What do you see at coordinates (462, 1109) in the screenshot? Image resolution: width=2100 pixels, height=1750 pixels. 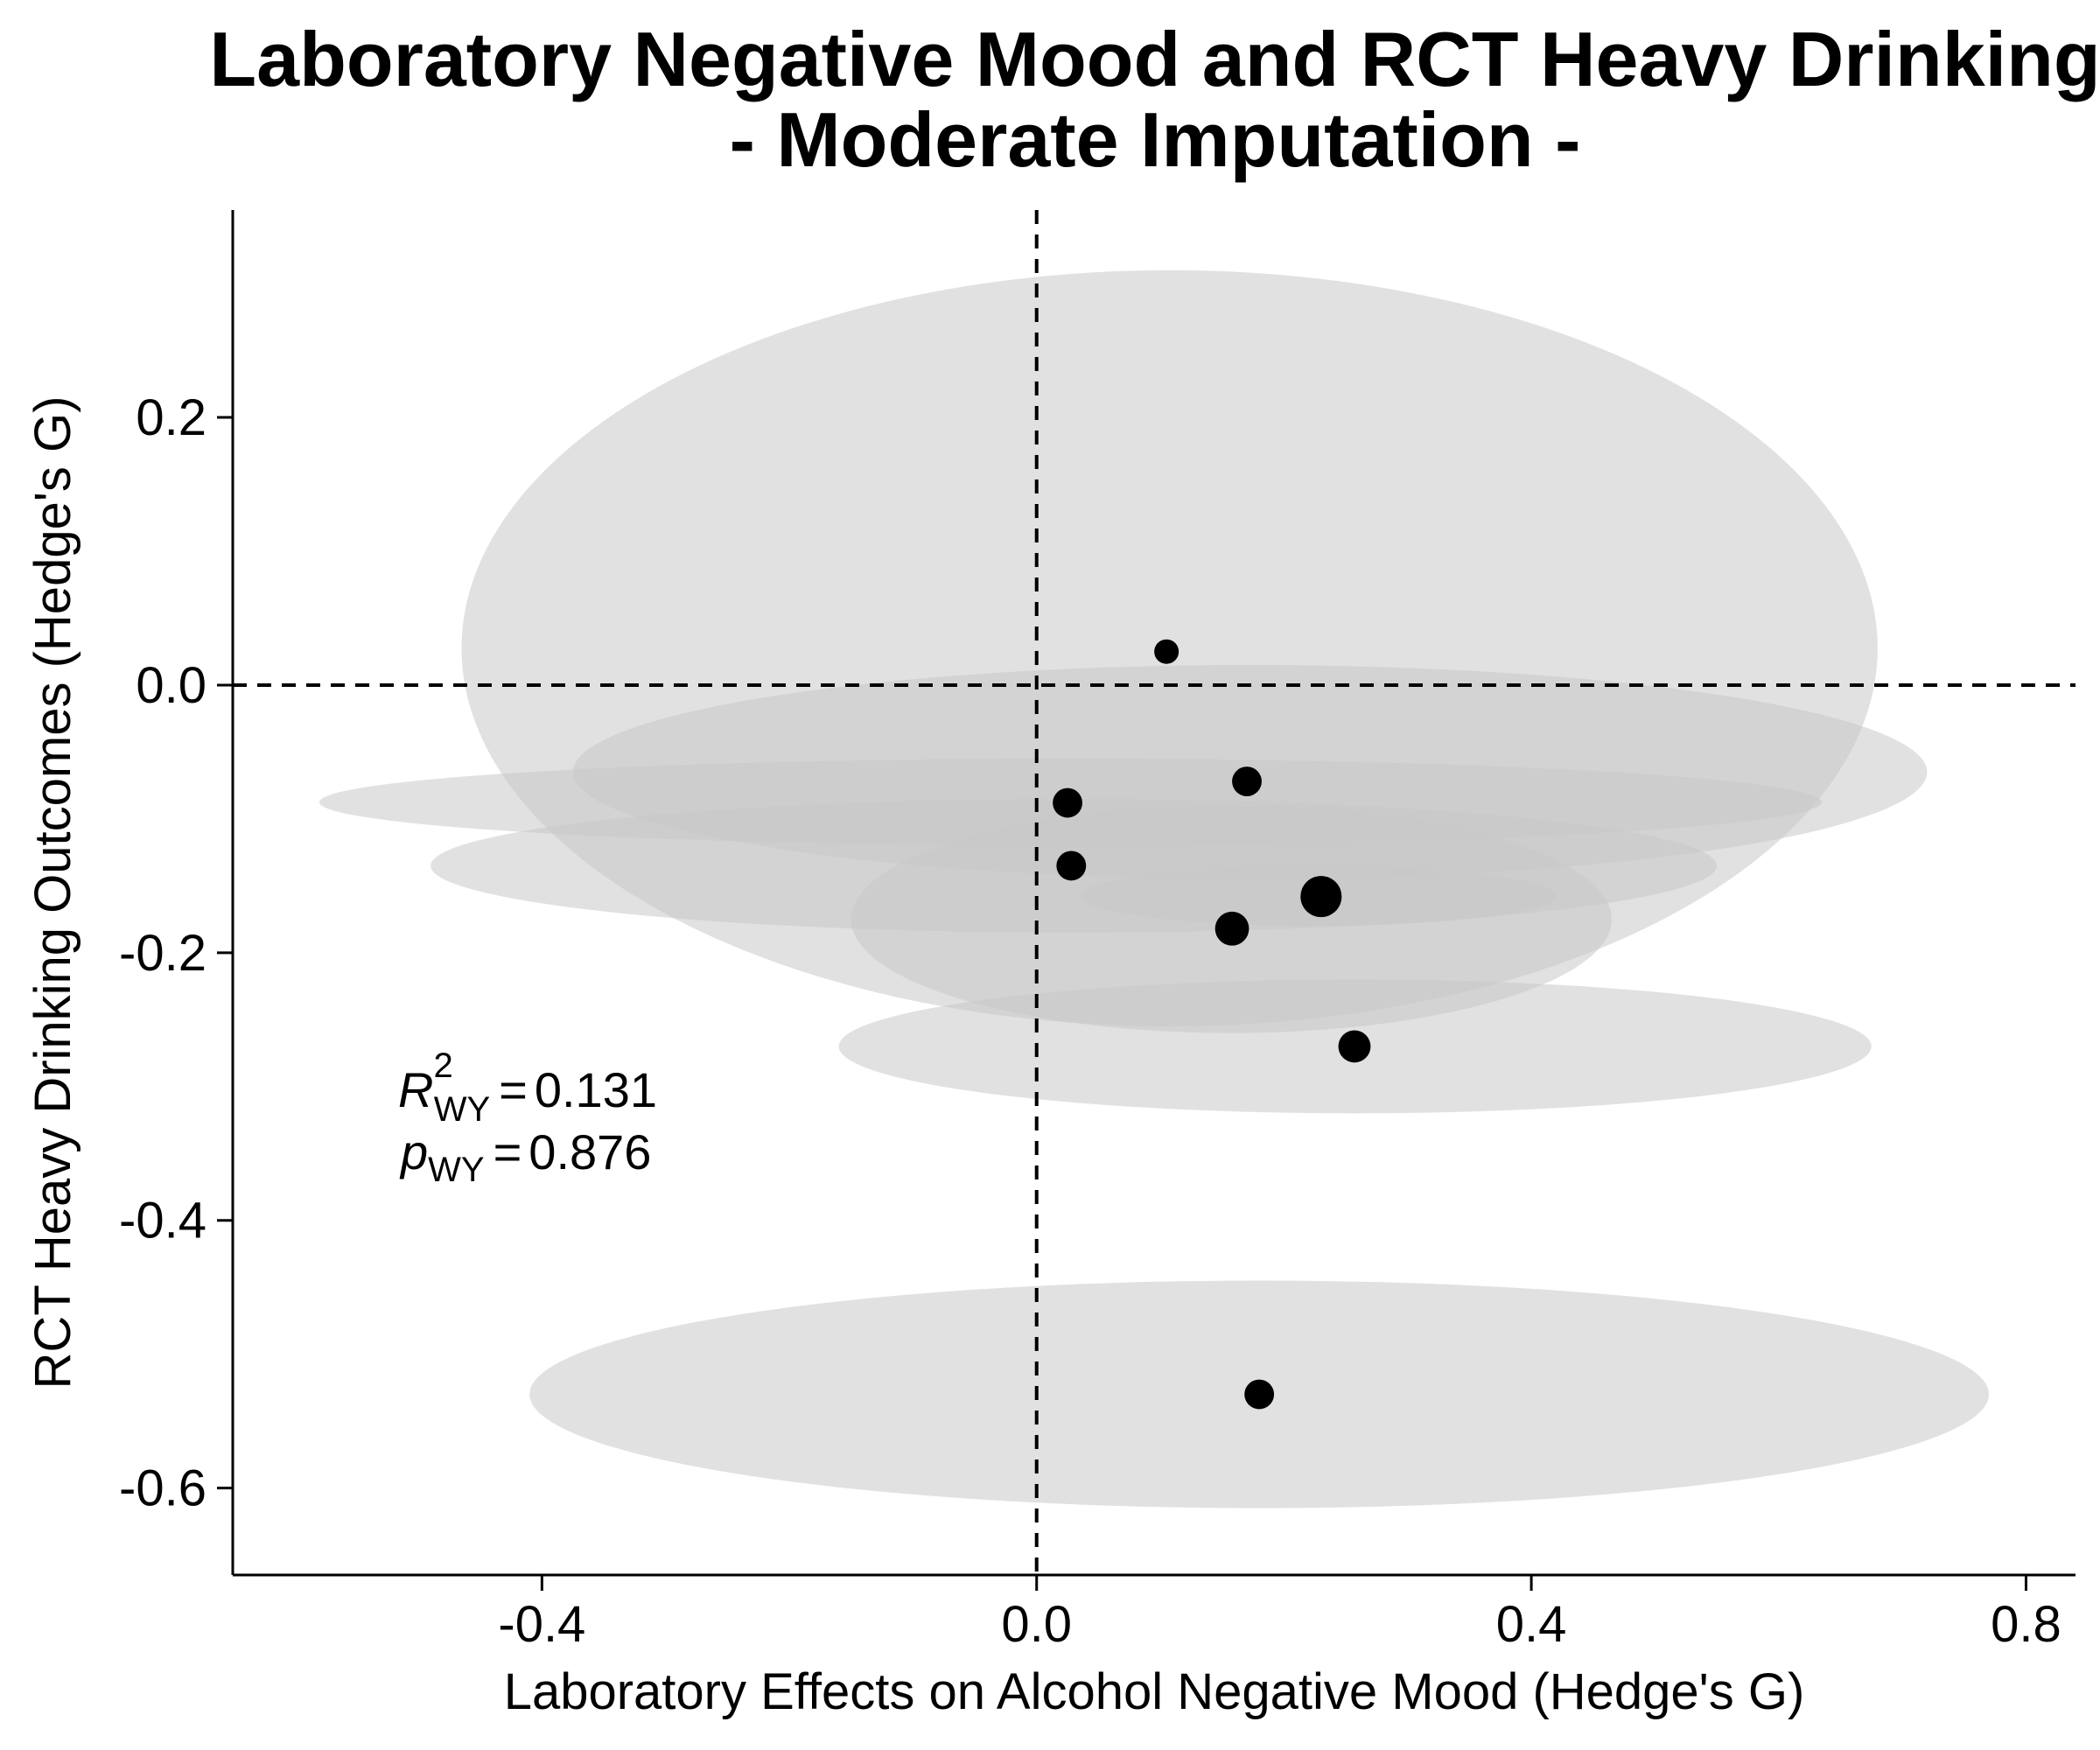 I see `r-subscript: WY` at bounding box center [462, 1109].